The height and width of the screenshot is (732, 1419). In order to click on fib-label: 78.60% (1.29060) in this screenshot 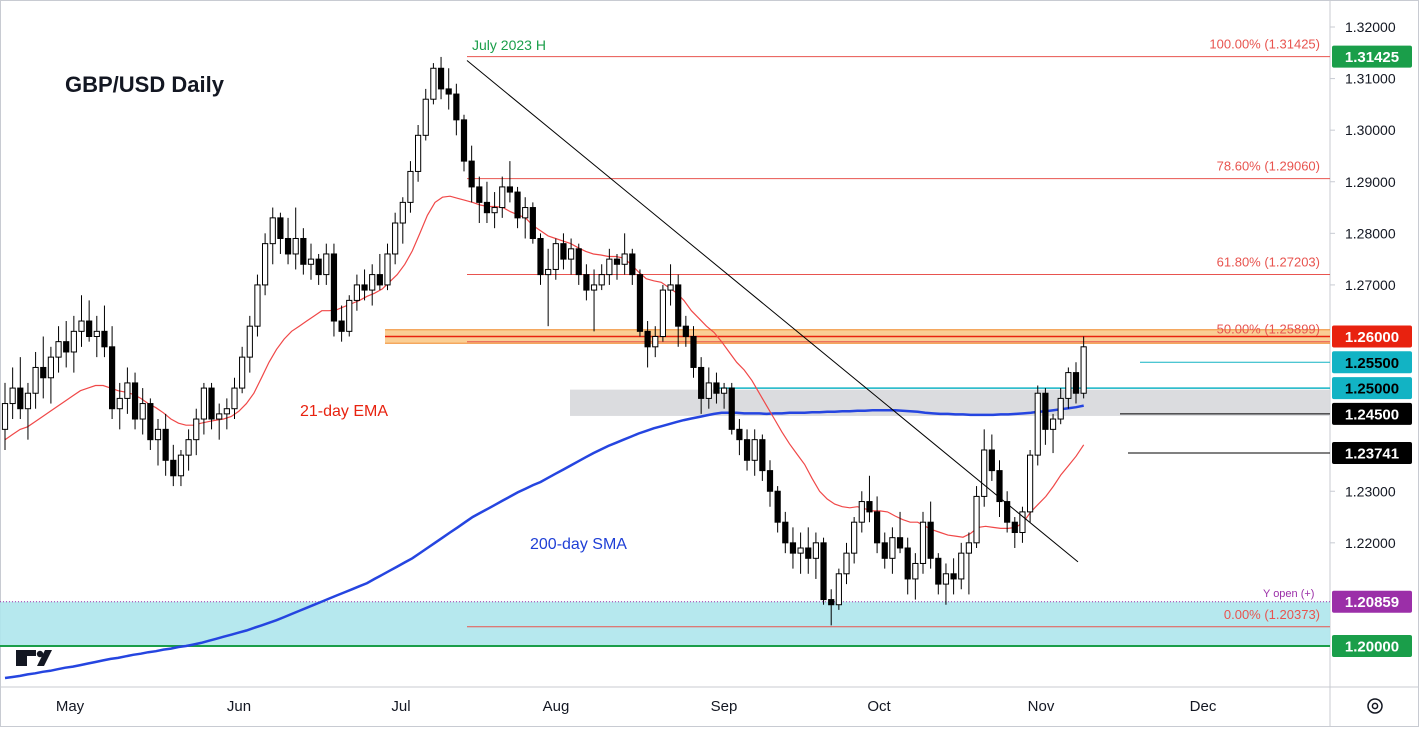, I will do `click(1268, 166)`.